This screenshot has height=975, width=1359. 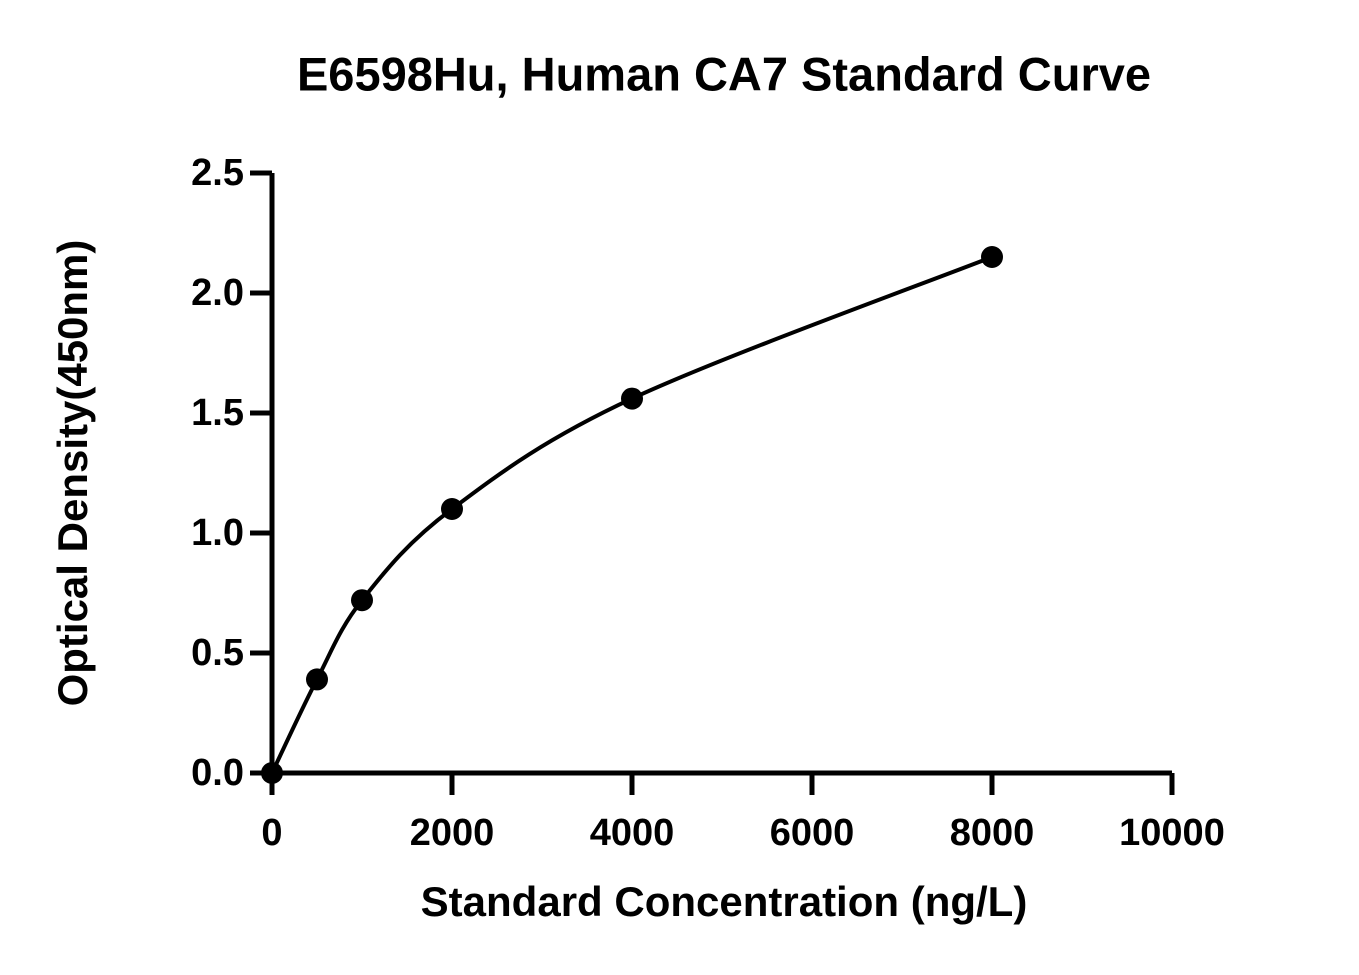 I want to click on chart-title: E6598Hu, Human CA7 Standard Curve, so click(x=724, y=73).